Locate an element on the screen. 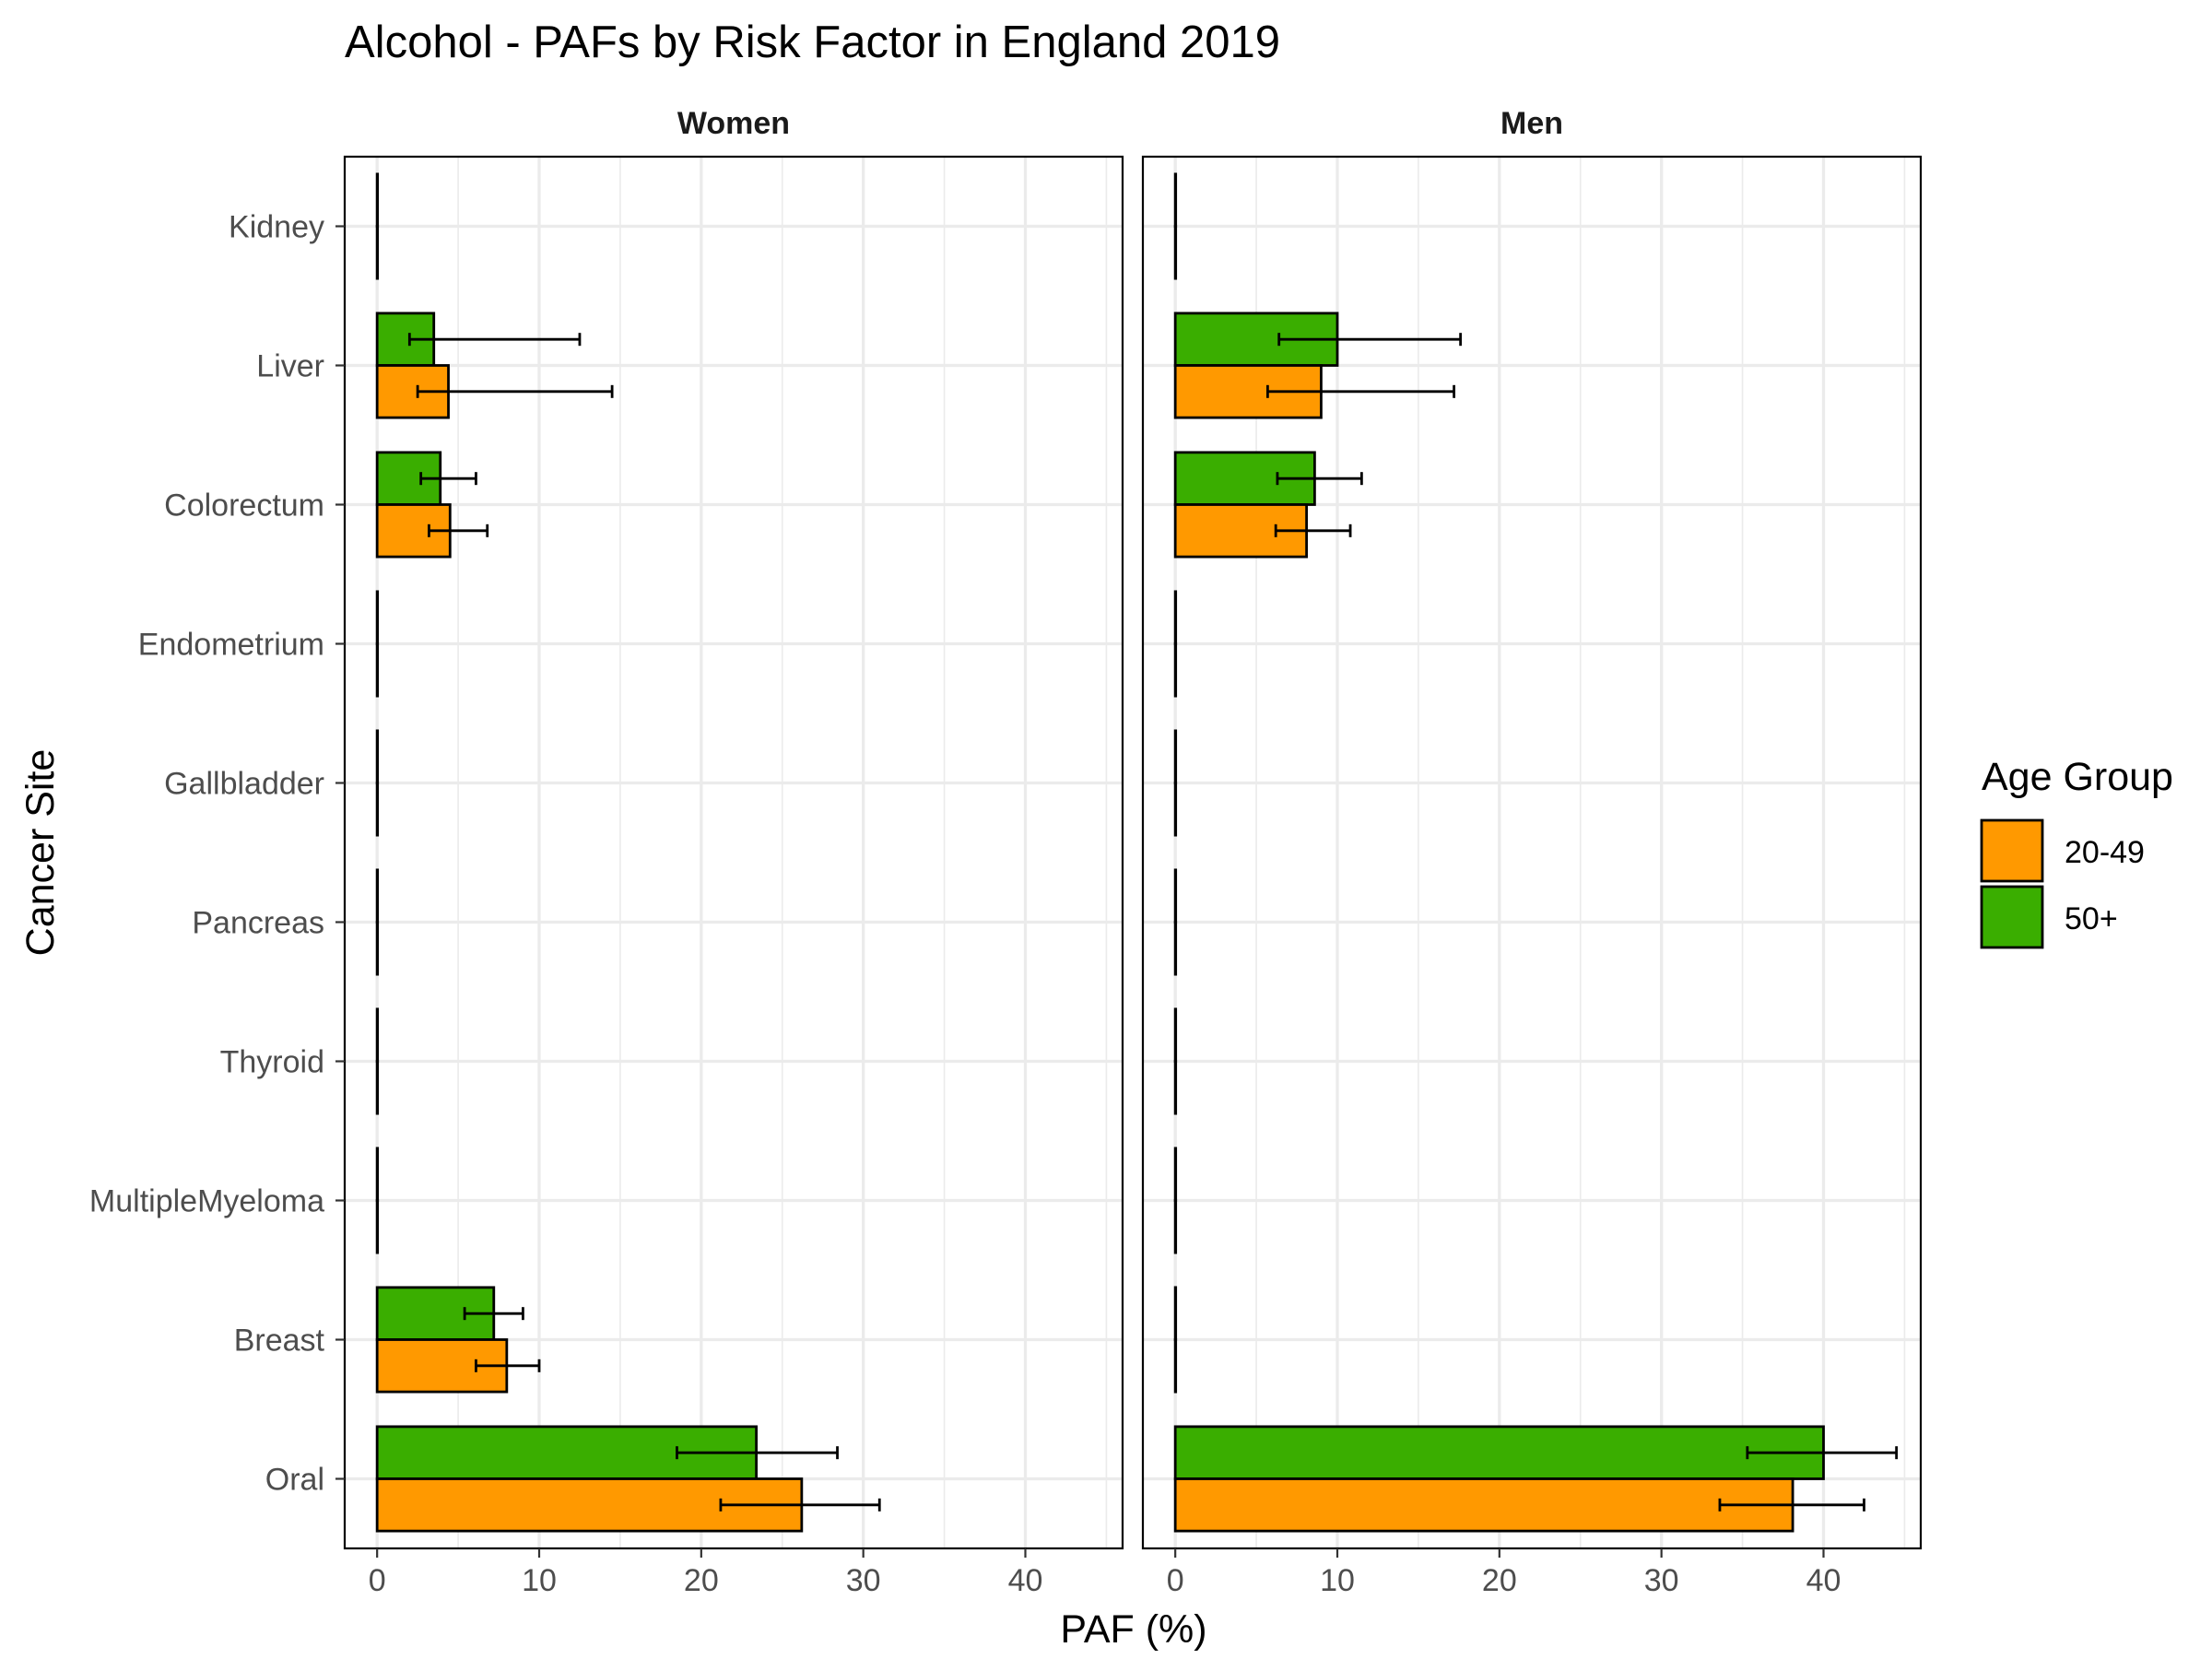 This screenshot has width=2212, height=1659. legend: Age Group 20-49 50+ is located at coordinates (2076, 852).